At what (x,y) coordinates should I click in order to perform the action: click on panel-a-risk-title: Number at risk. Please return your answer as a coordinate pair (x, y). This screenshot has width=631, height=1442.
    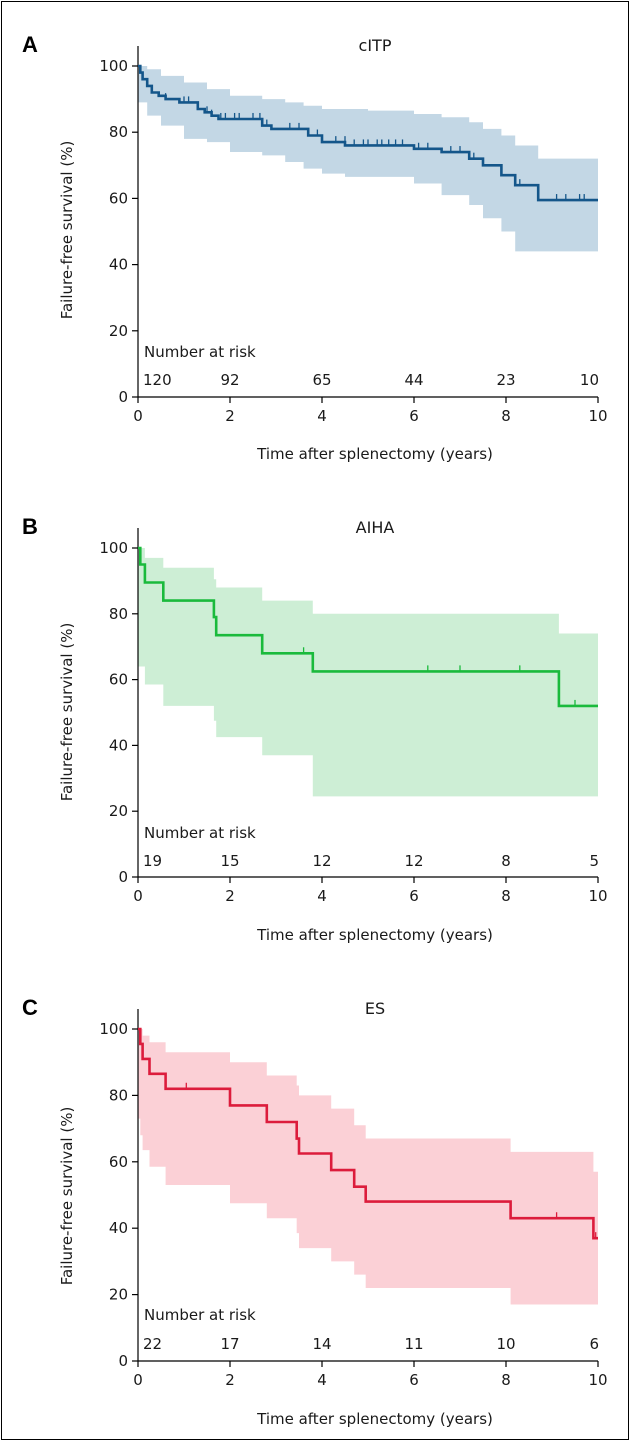
    Looking at the image, I should click on (200, 352).